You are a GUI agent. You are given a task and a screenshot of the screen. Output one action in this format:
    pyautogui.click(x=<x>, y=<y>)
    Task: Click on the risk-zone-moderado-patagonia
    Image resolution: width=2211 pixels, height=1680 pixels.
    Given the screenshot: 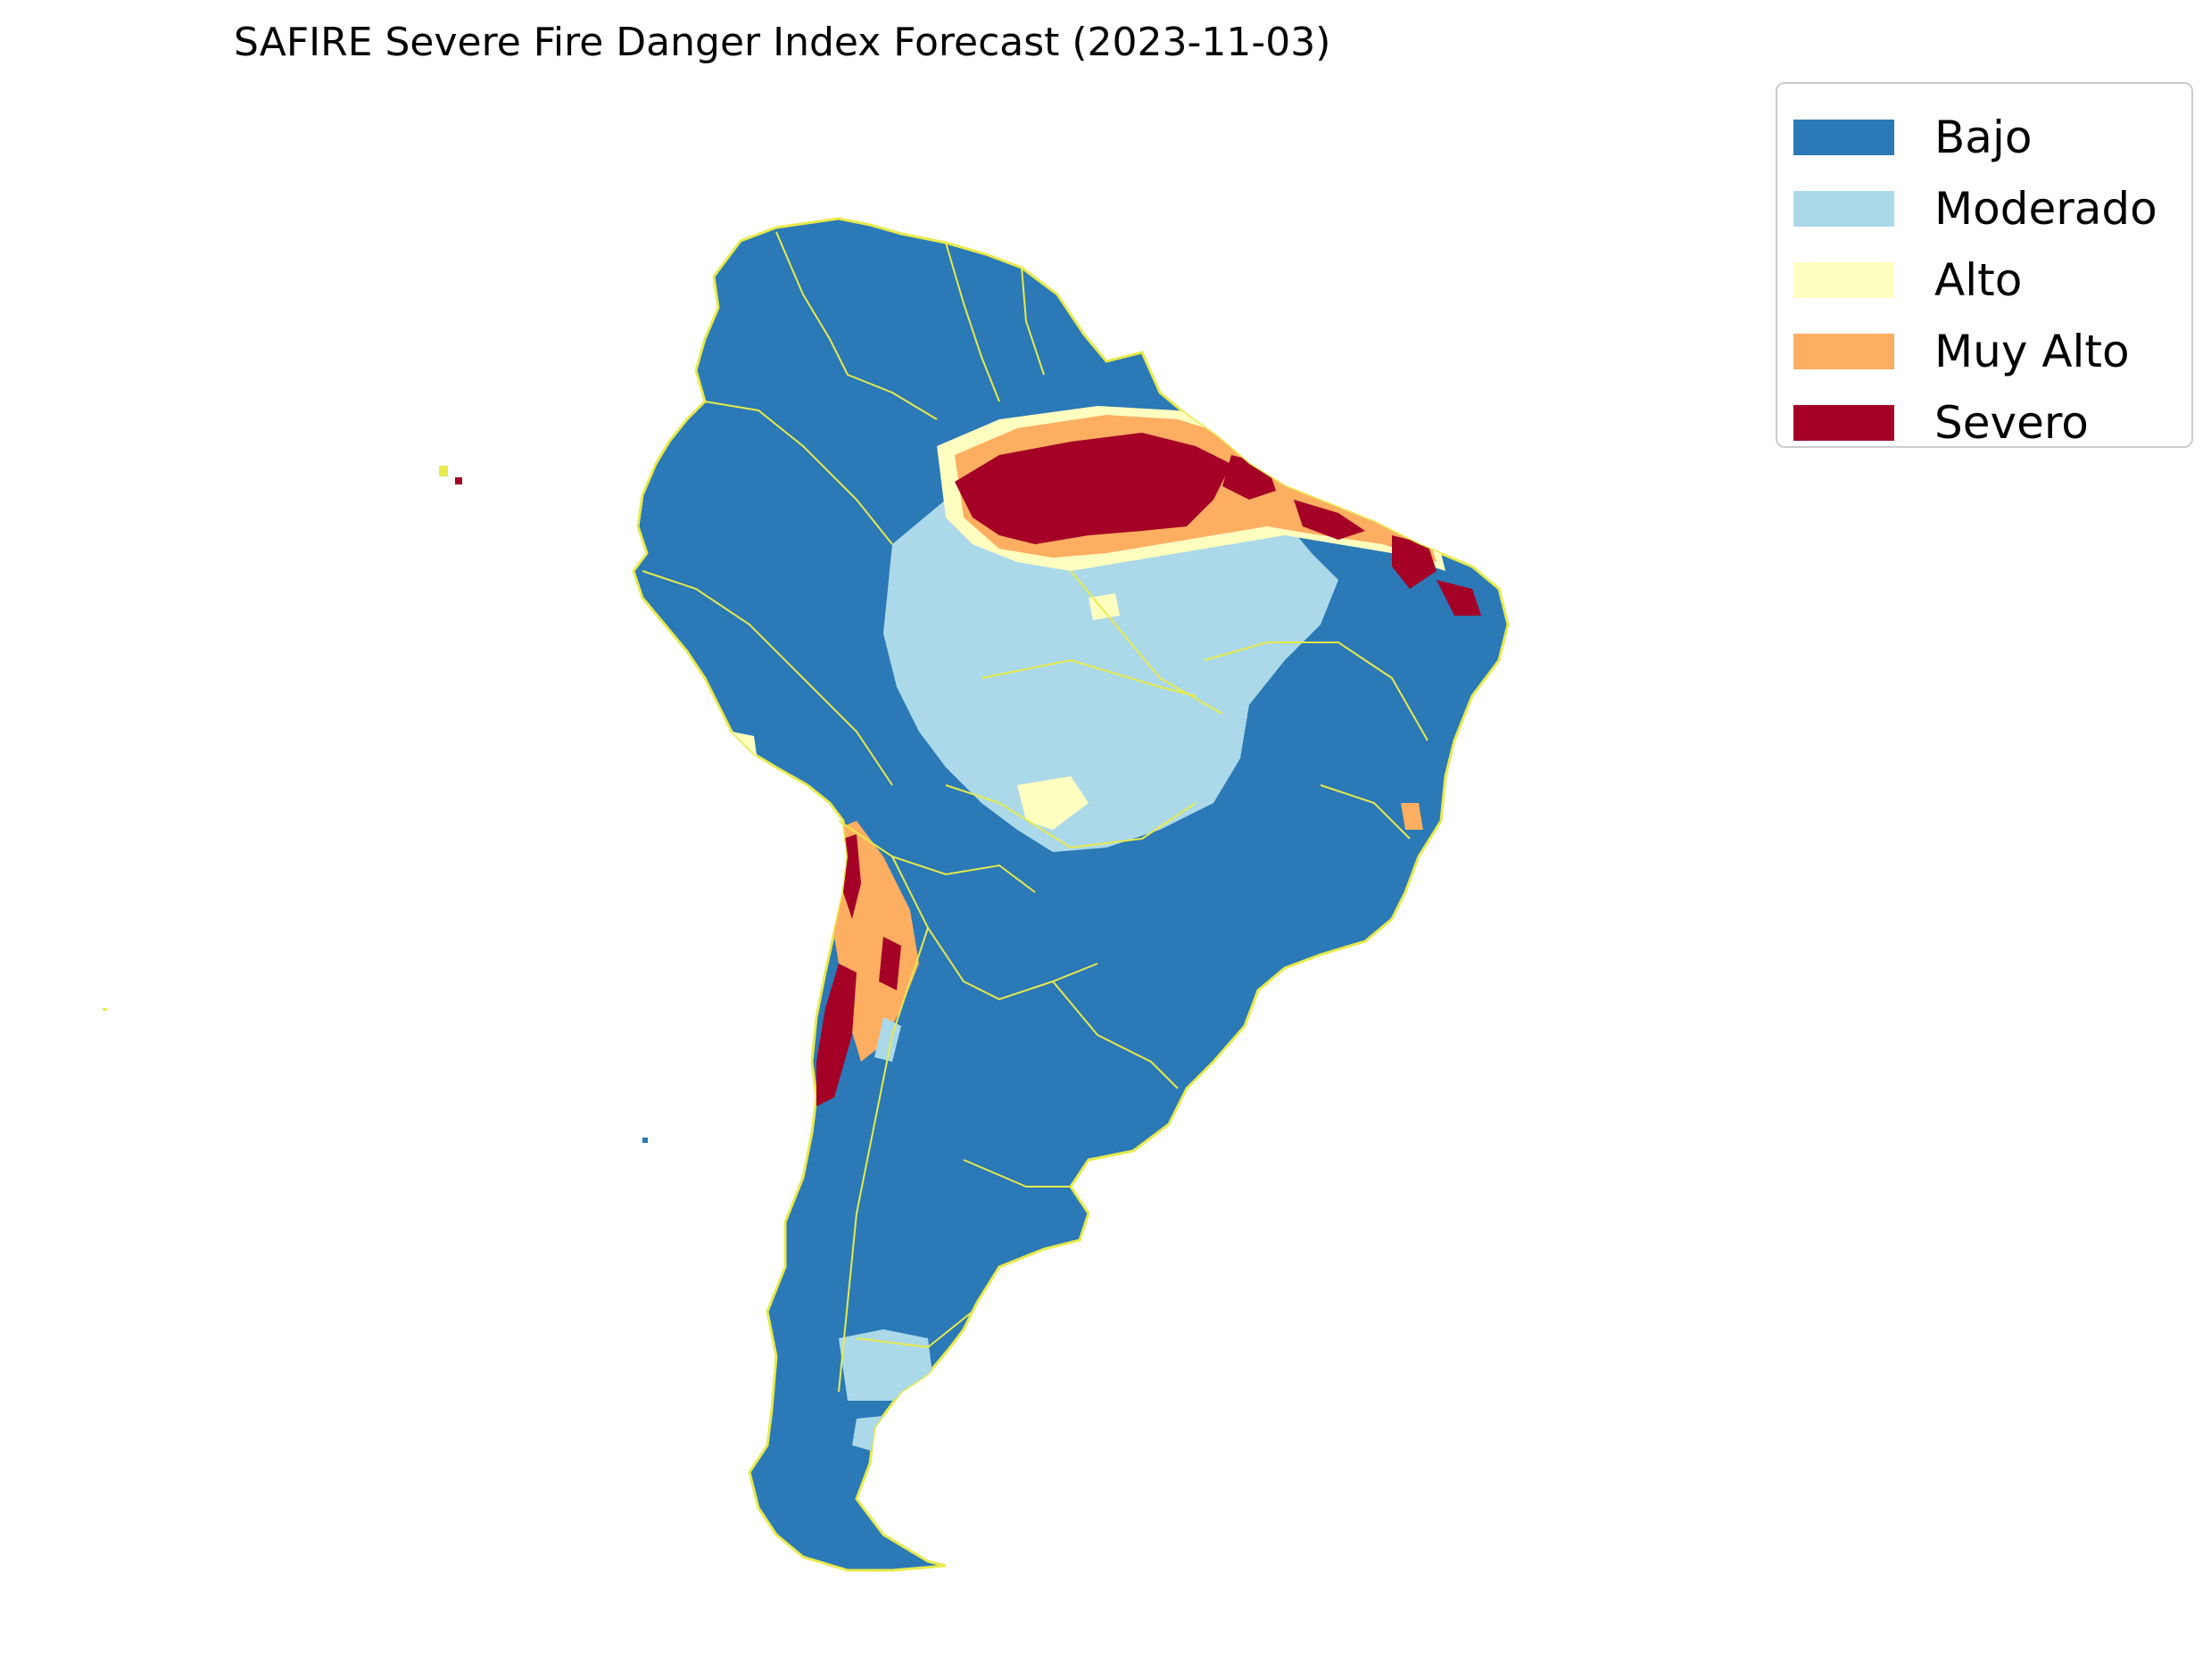 What is the action you would take?
    pyautogui.click(x=885, y=1365)
    